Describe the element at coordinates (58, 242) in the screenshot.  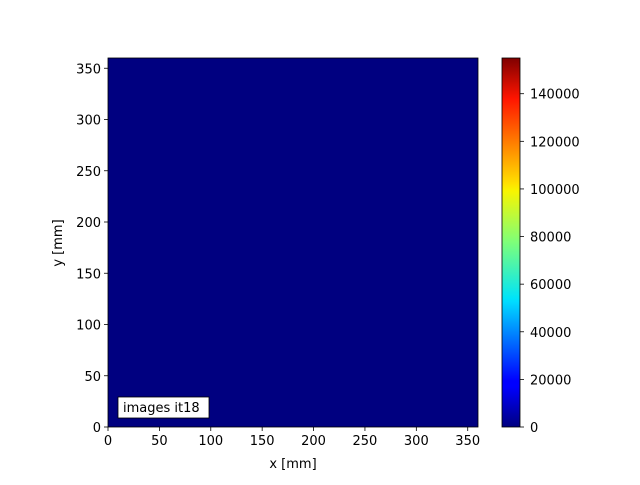
I see `y-axis-label: y [mm]` at that location.